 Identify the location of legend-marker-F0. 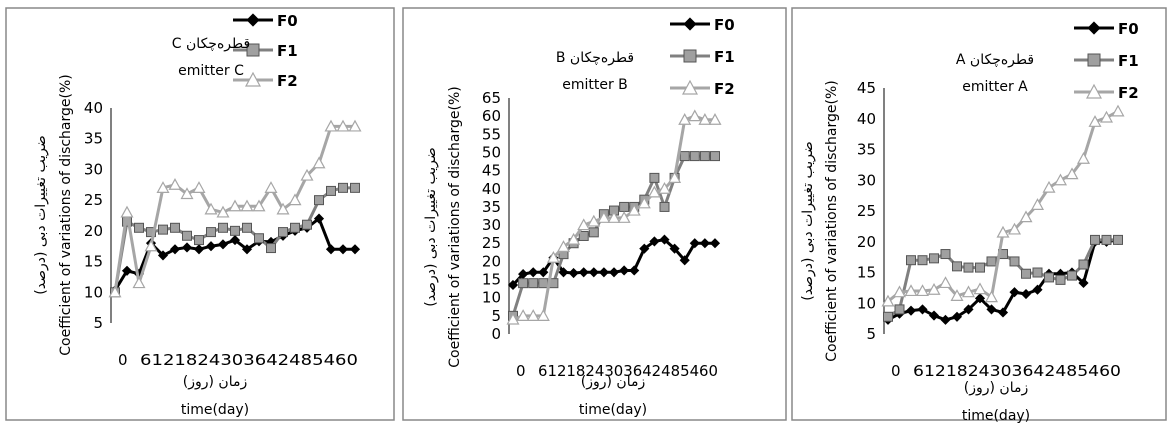
(253, 20).